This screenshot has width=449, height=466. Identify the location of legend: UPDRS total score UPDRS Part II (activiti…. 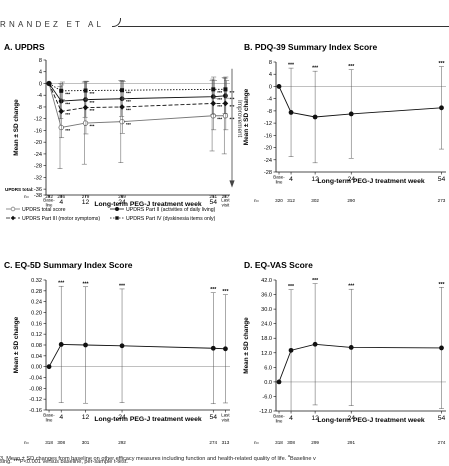
(111, 214).